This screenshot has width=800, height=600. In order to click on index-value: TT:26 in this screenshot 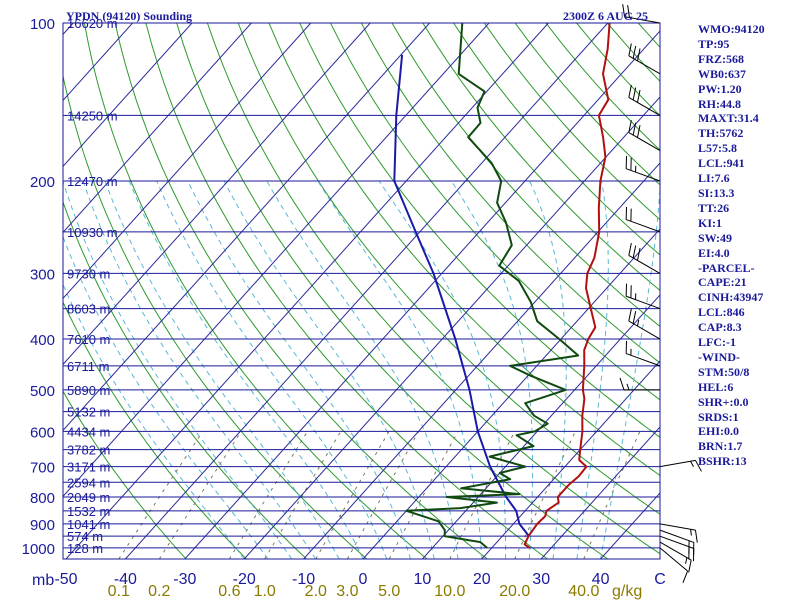, I will do `click(714, 207)`.